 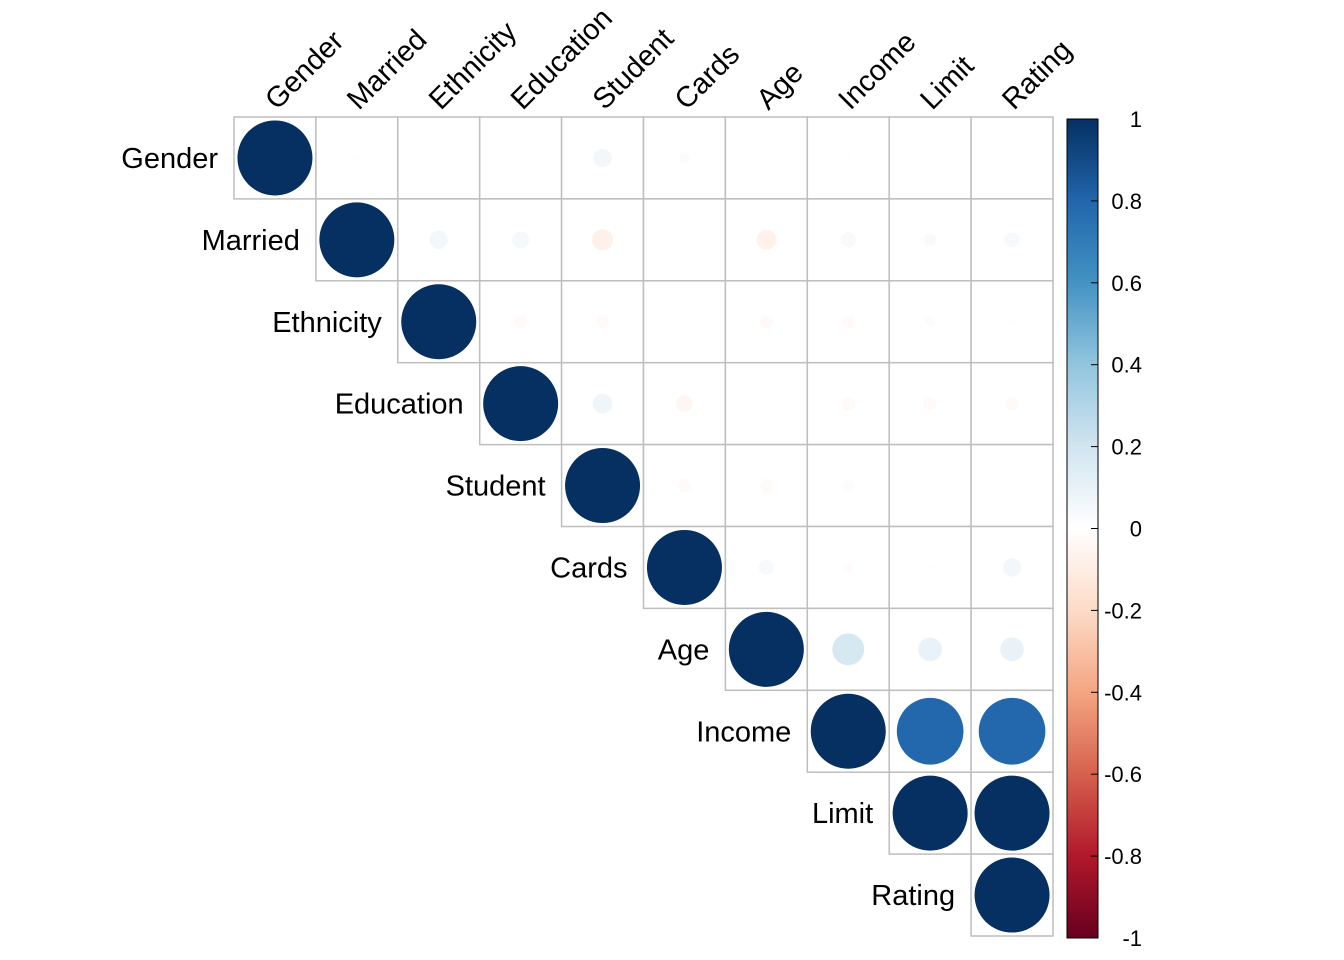 What do you see at coordinates (357, 158) in the screenshot?
I see `corr-circle-gender-married` at bounding box center [357, 158].